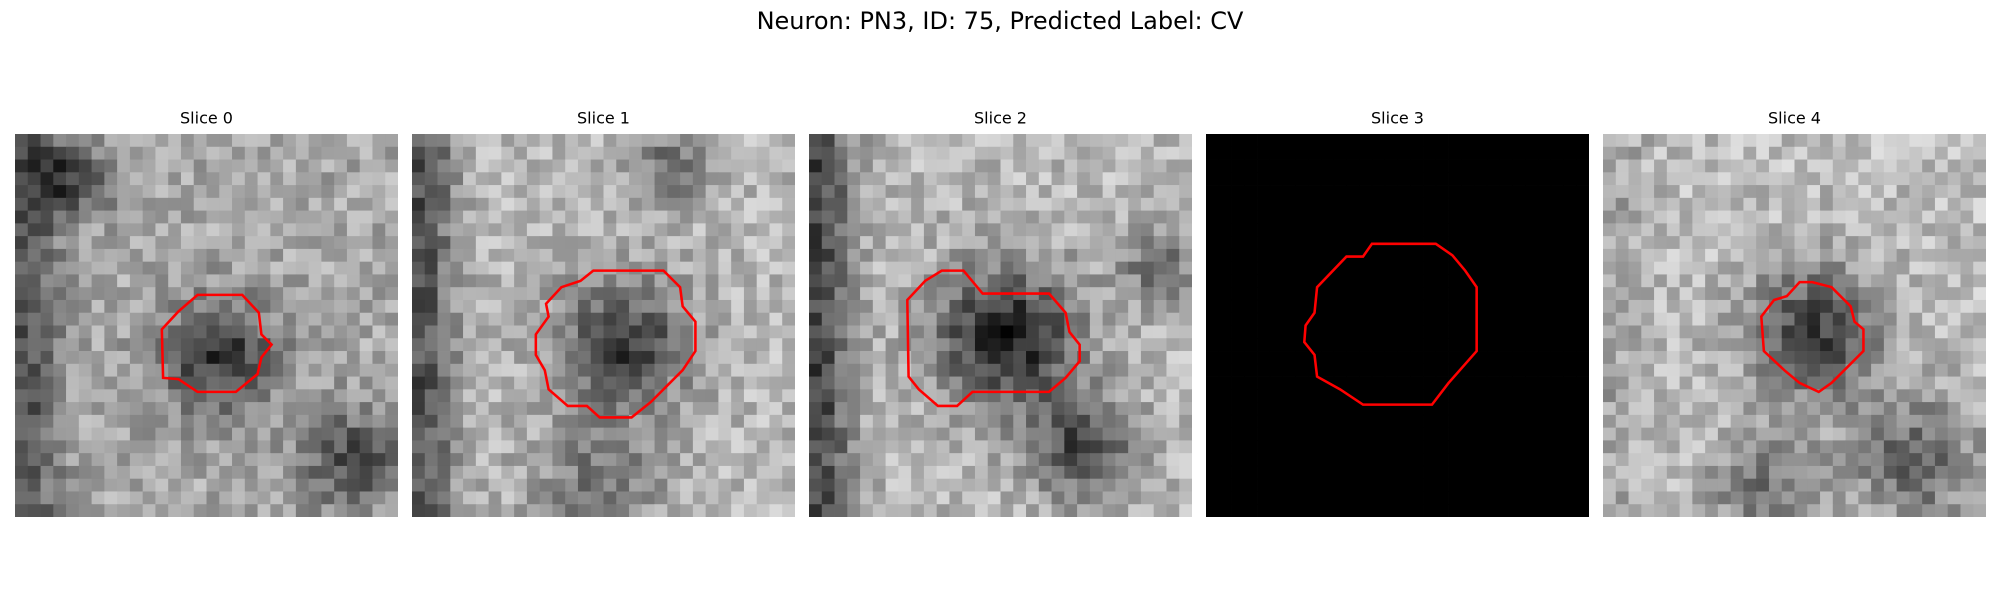 Image resolution: width=2000 pixels, height=600 pixels. Describe the element at coordinates (603, 313) in the screenshot. I see `panel: Slice 1` at that location.